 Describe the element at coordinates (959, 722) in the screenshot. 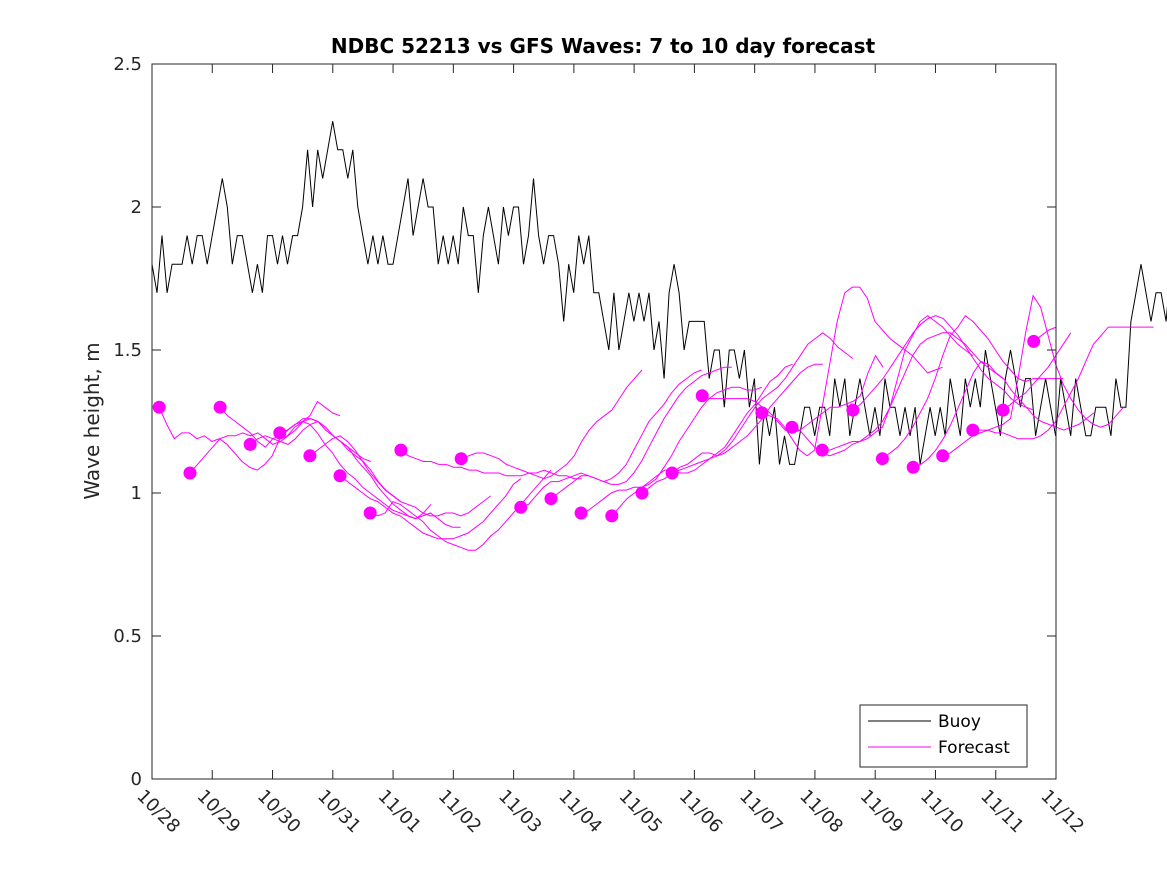

I see `legend-label-buoy: Buoy` at that location.